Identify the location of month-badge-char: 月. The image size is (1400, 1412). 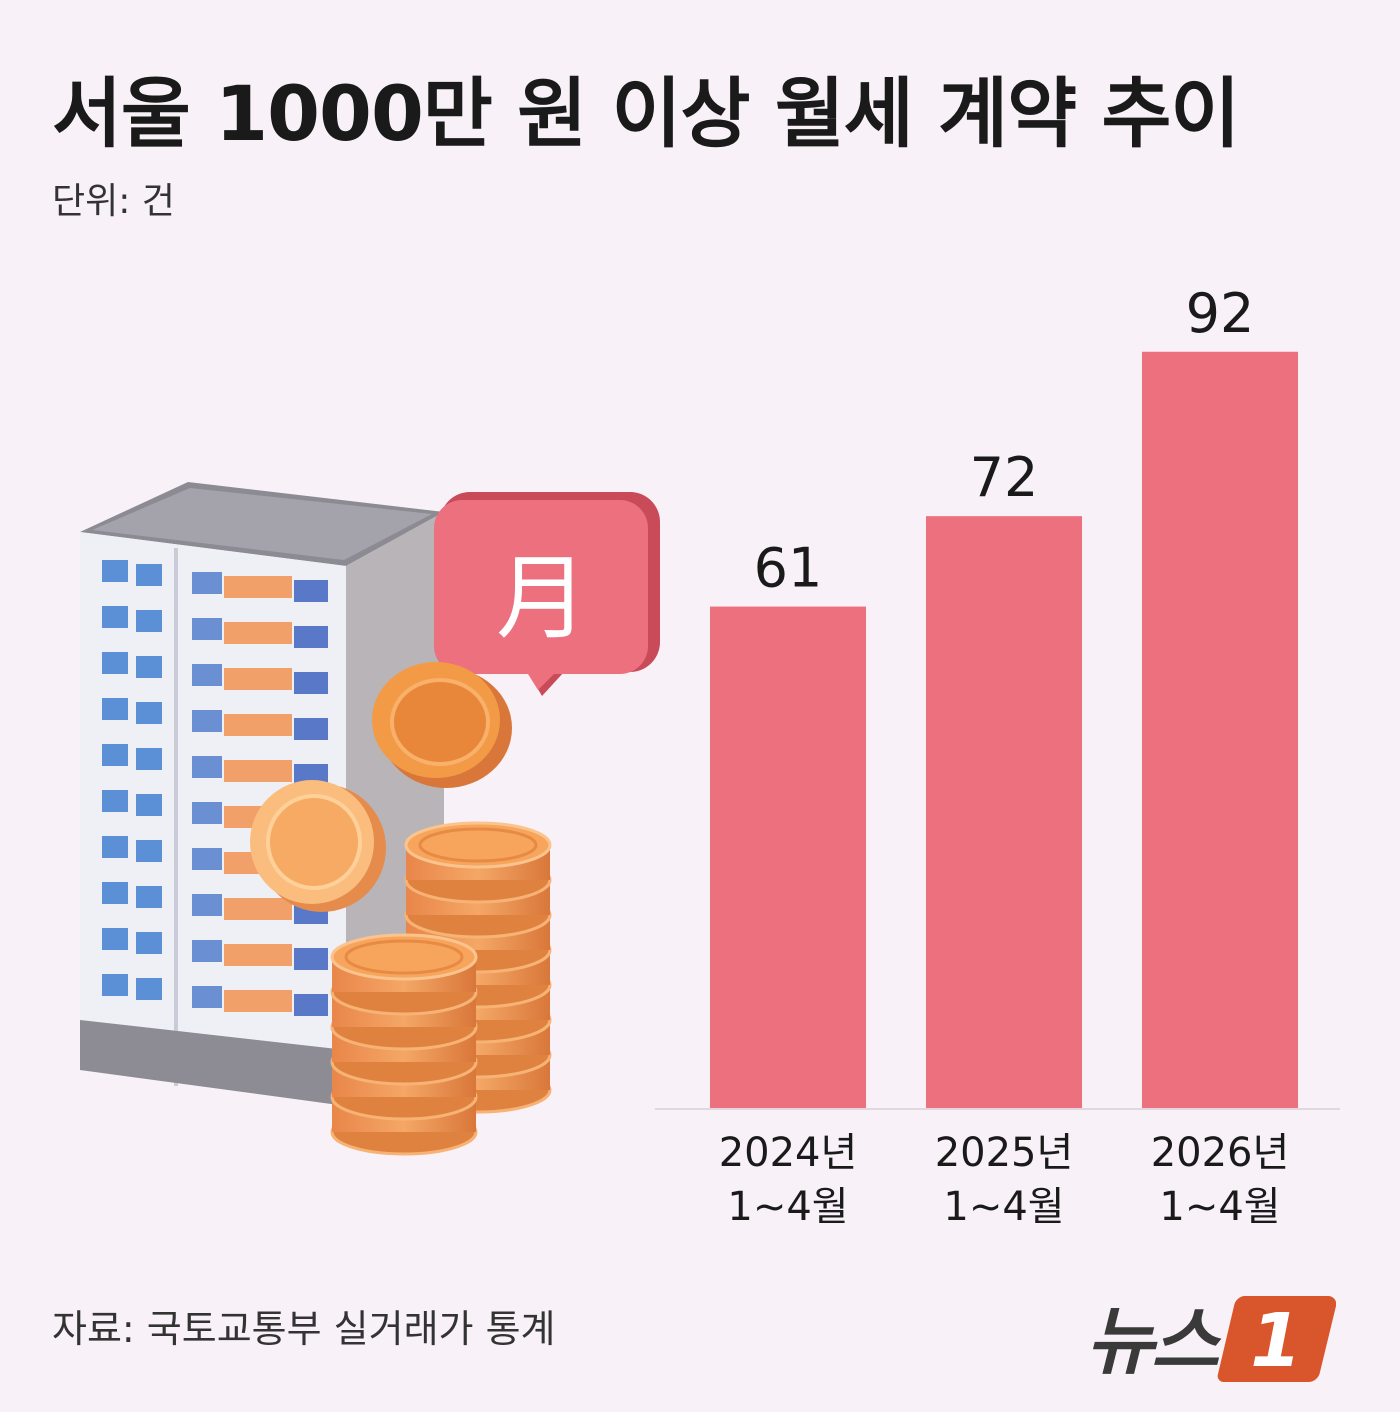
(542, 598).